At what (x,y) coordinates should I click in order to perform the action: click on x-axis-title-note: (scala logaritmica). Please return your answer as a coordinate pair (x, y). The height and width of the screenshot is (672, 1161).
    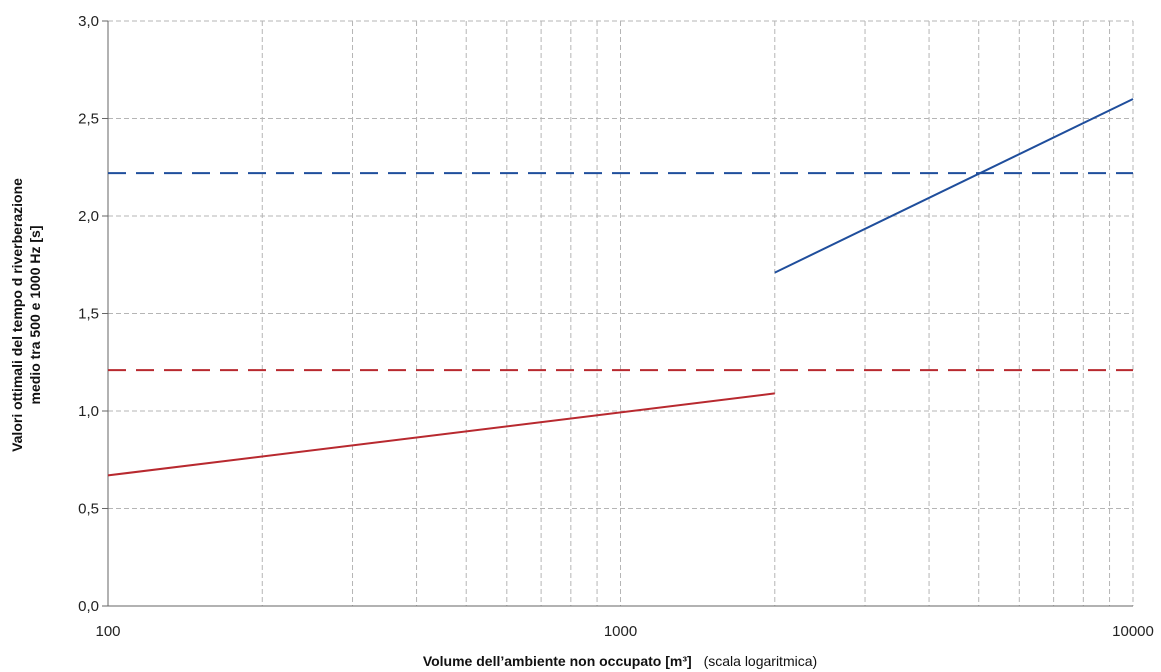
    Looking at the image, I should click on (761, 661).